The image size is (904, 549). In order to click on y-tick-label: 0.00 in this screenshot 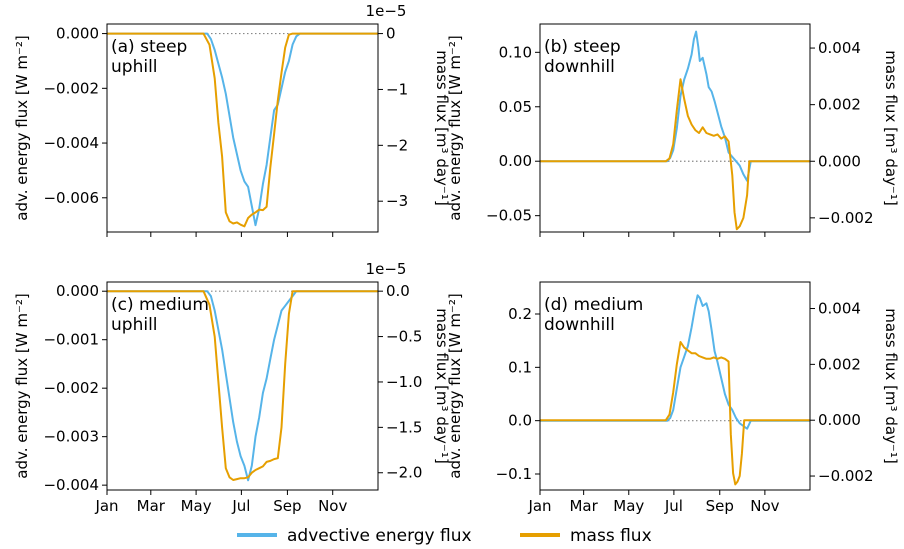, I will do `click(515, 161)`.